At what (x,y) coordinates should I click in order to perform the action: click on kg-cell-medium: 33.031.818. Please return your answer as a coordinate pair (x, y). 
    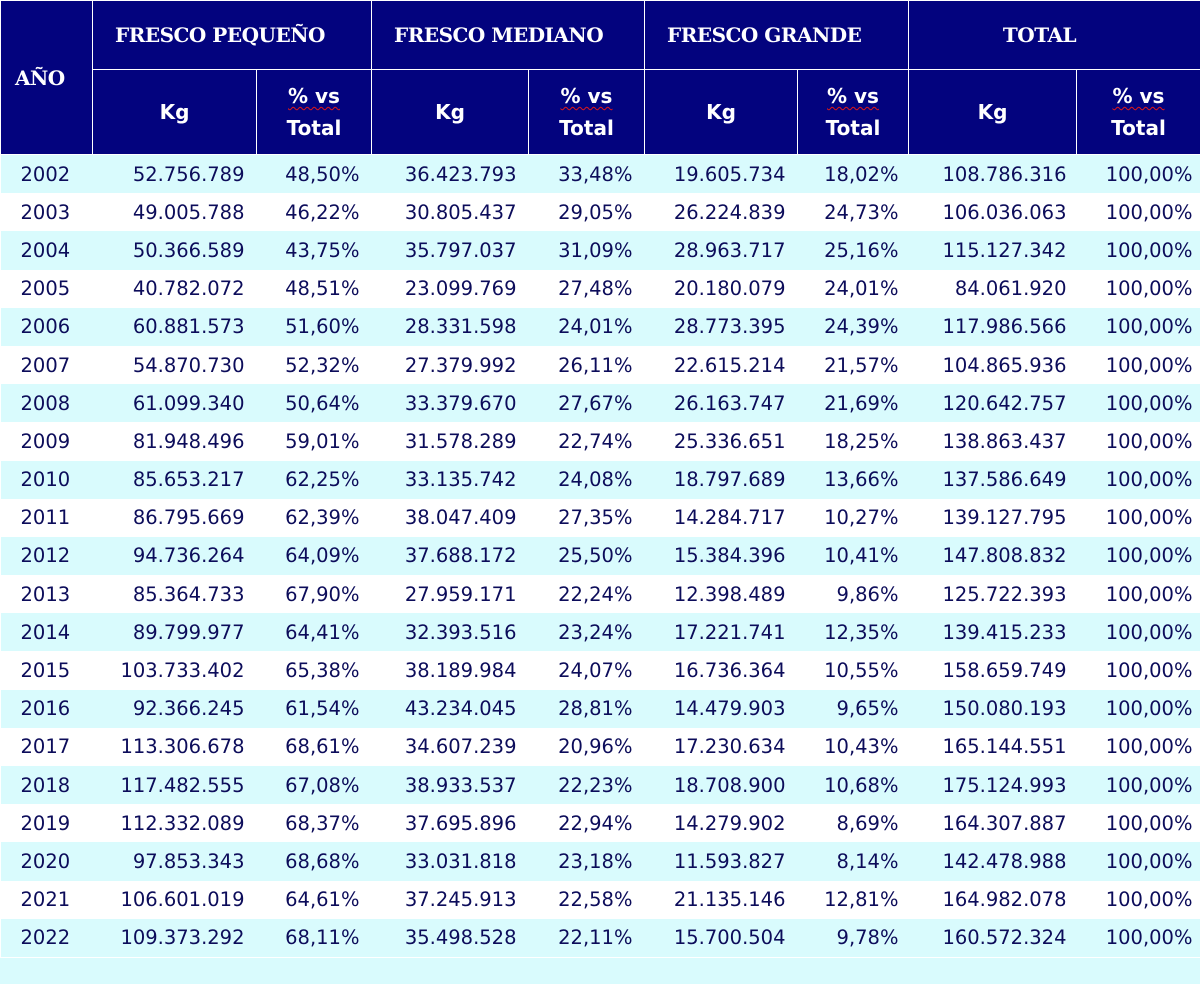
    Looking at the image, I should click on (450, 861).